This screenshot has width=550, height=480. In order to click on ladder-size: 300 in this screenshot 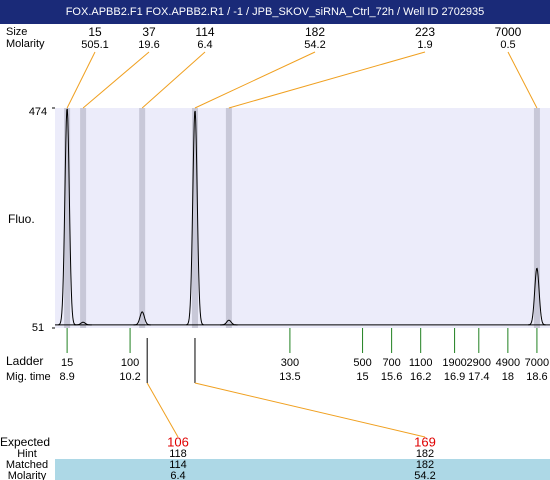, I will do `click(290, 363)`.